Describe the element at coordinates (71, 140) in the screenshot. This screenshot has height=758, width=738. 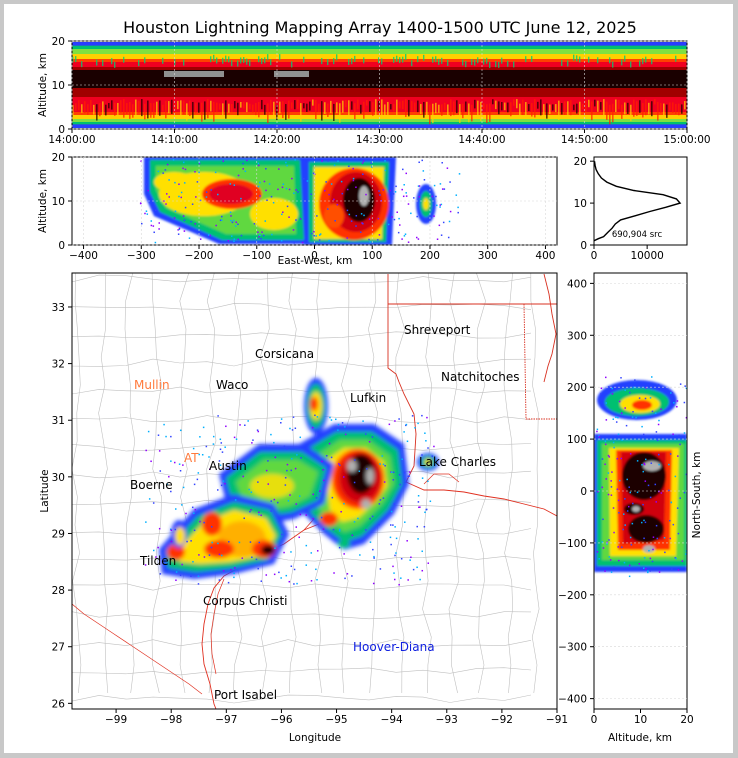
I see `time-tick-label: 14:00:00` at that location.